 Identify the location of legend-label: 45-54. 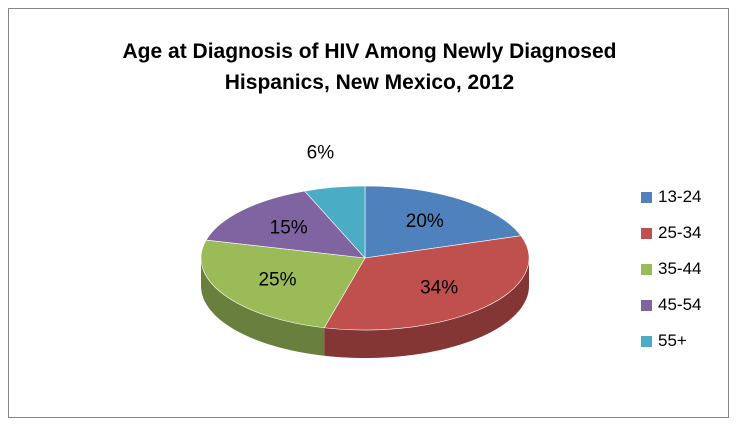
(679, 305).